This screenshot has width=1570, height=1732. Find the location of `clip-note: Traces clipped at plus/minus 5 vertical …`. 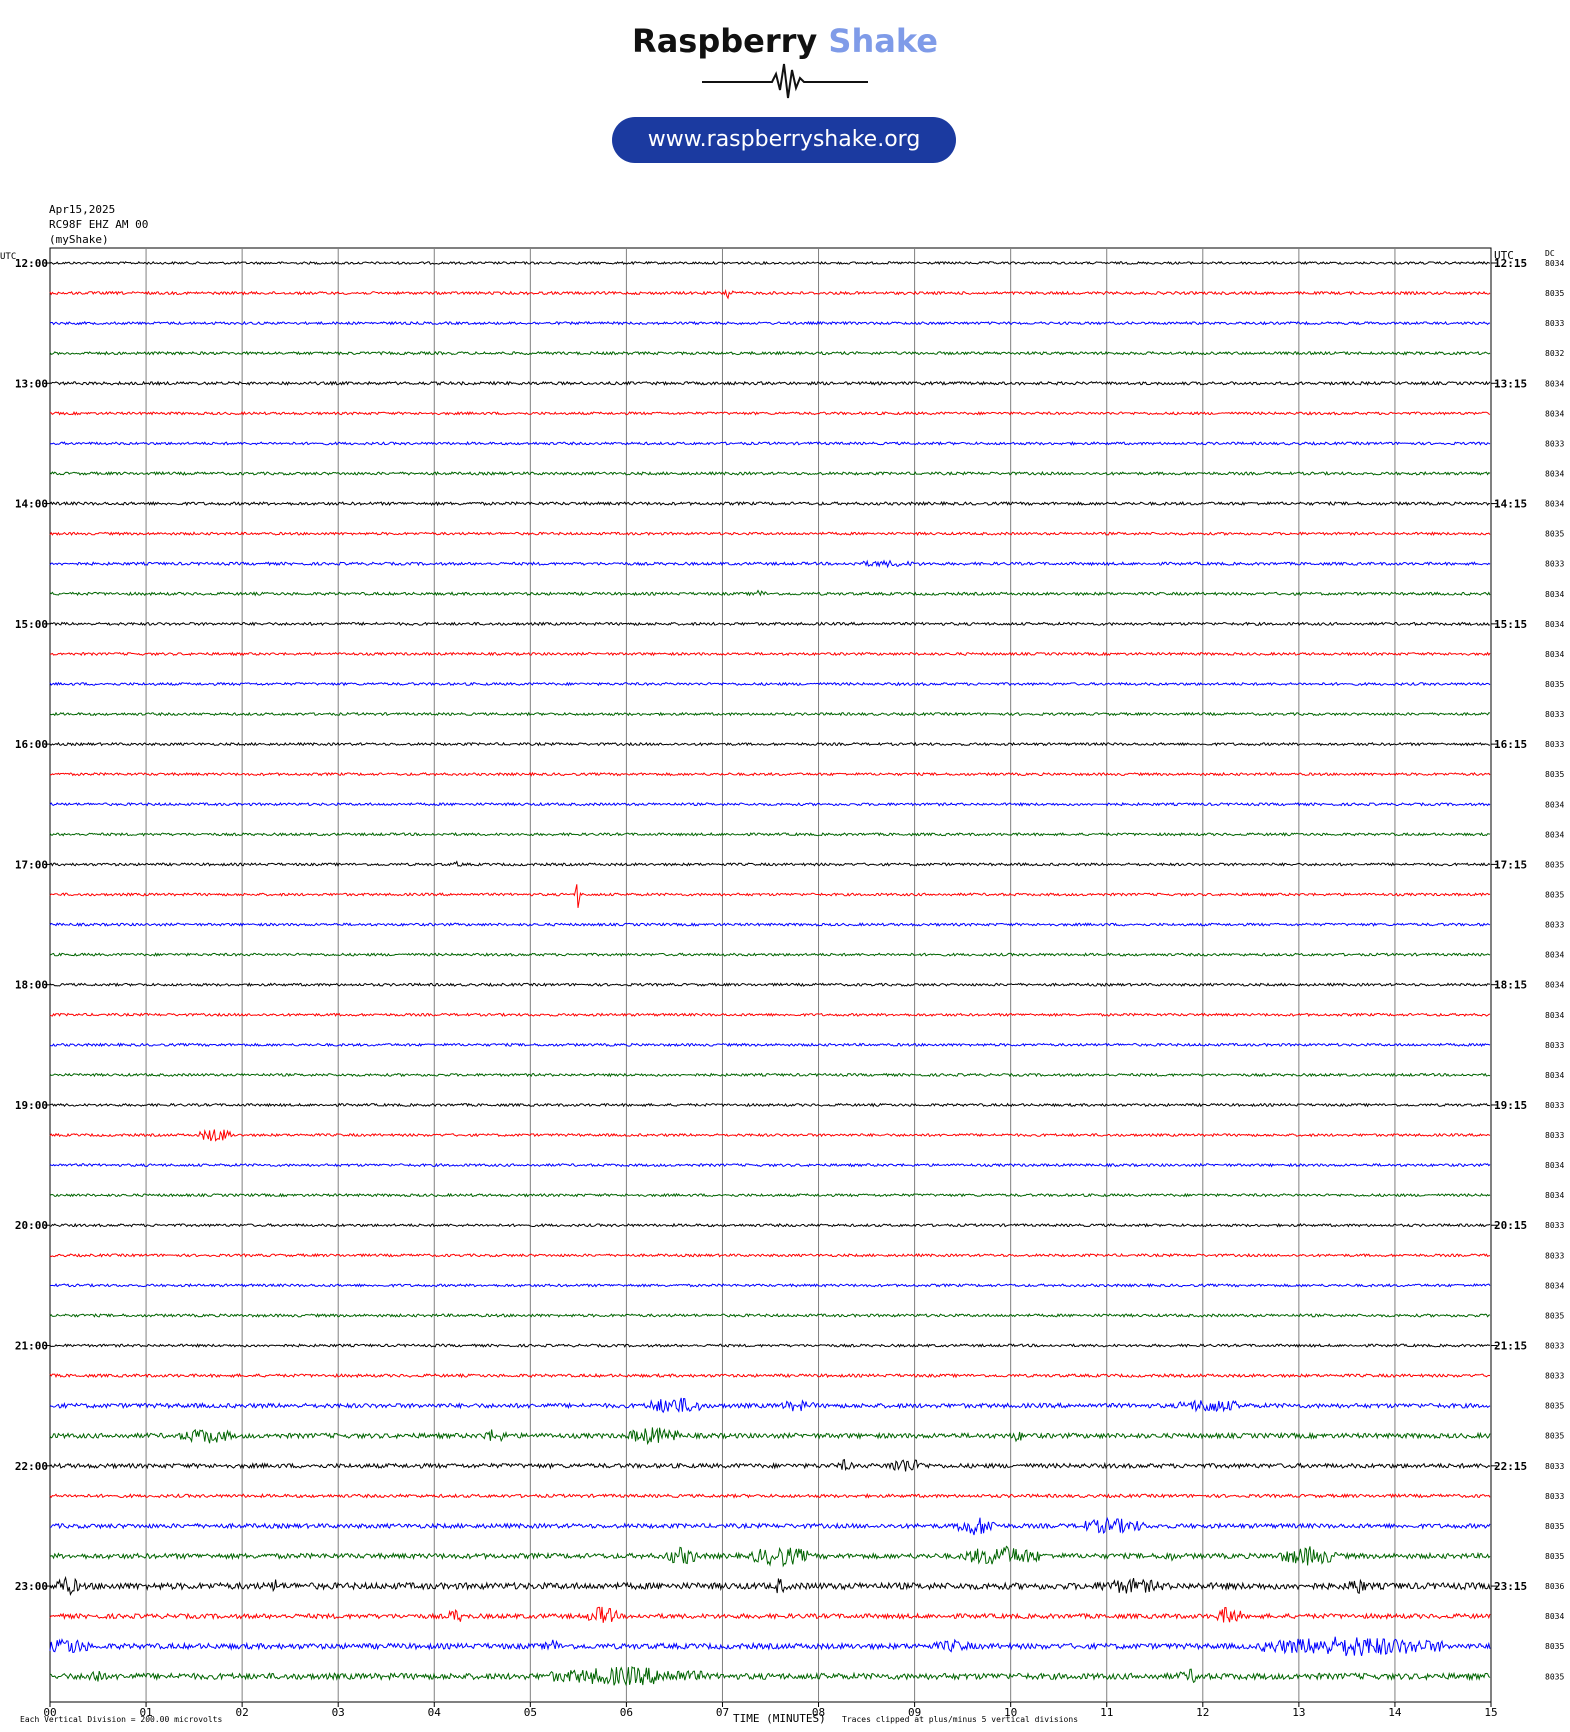

clip-note: Traces clipped at plus/minus 5 vertical … is located at coordinates (960, 1719).